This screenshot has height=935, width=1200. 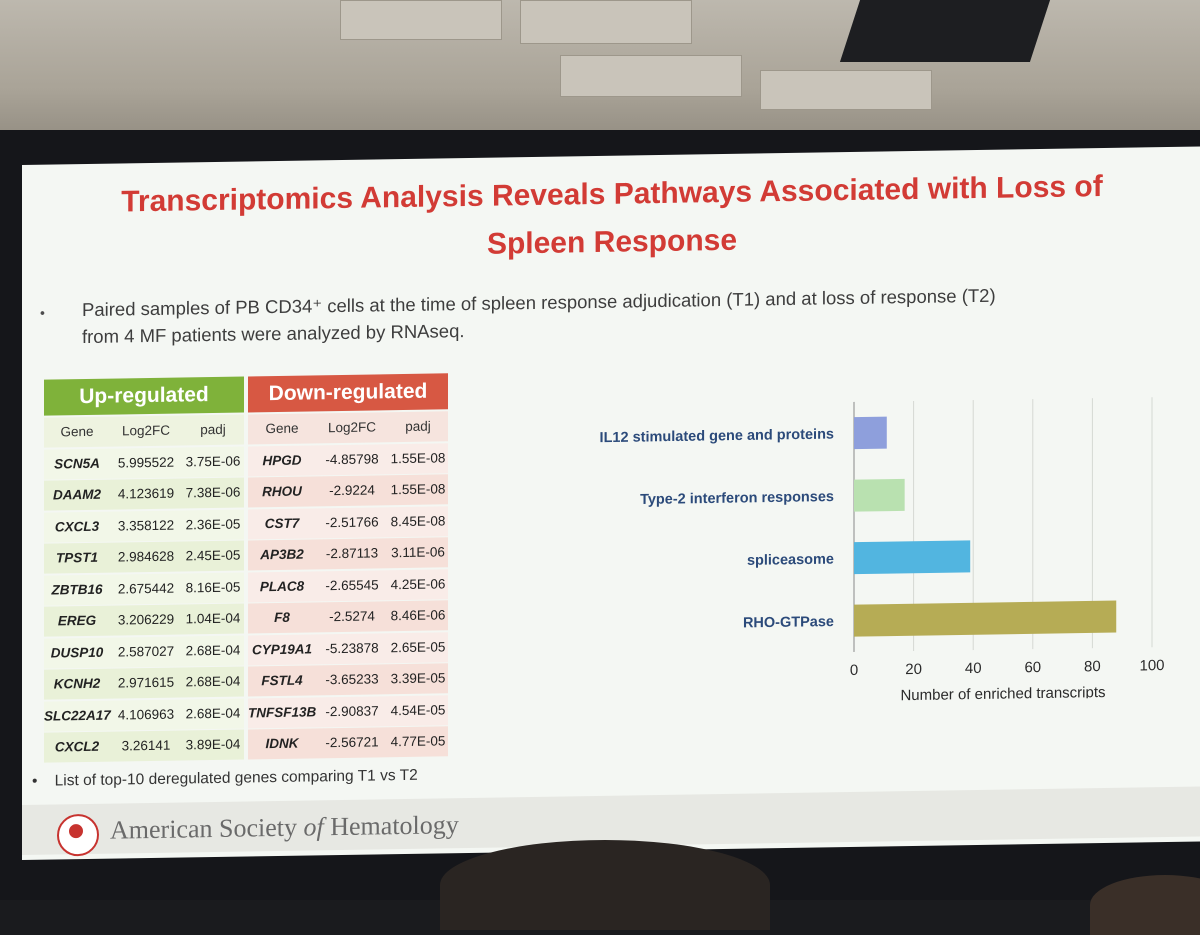 I want to click on x-axis-label: Number of enriched transcripts, so click(x=1002, y=694).